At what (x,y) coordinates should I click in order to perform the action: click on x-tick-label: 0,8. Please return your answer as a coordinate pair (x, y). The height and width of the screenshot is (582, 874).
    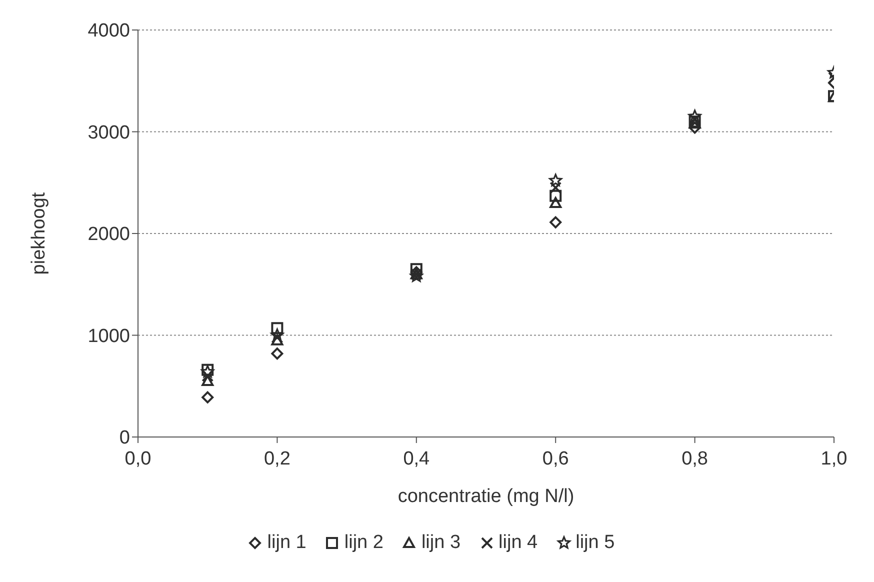
    Looking at the image, I should click on (695, 459).